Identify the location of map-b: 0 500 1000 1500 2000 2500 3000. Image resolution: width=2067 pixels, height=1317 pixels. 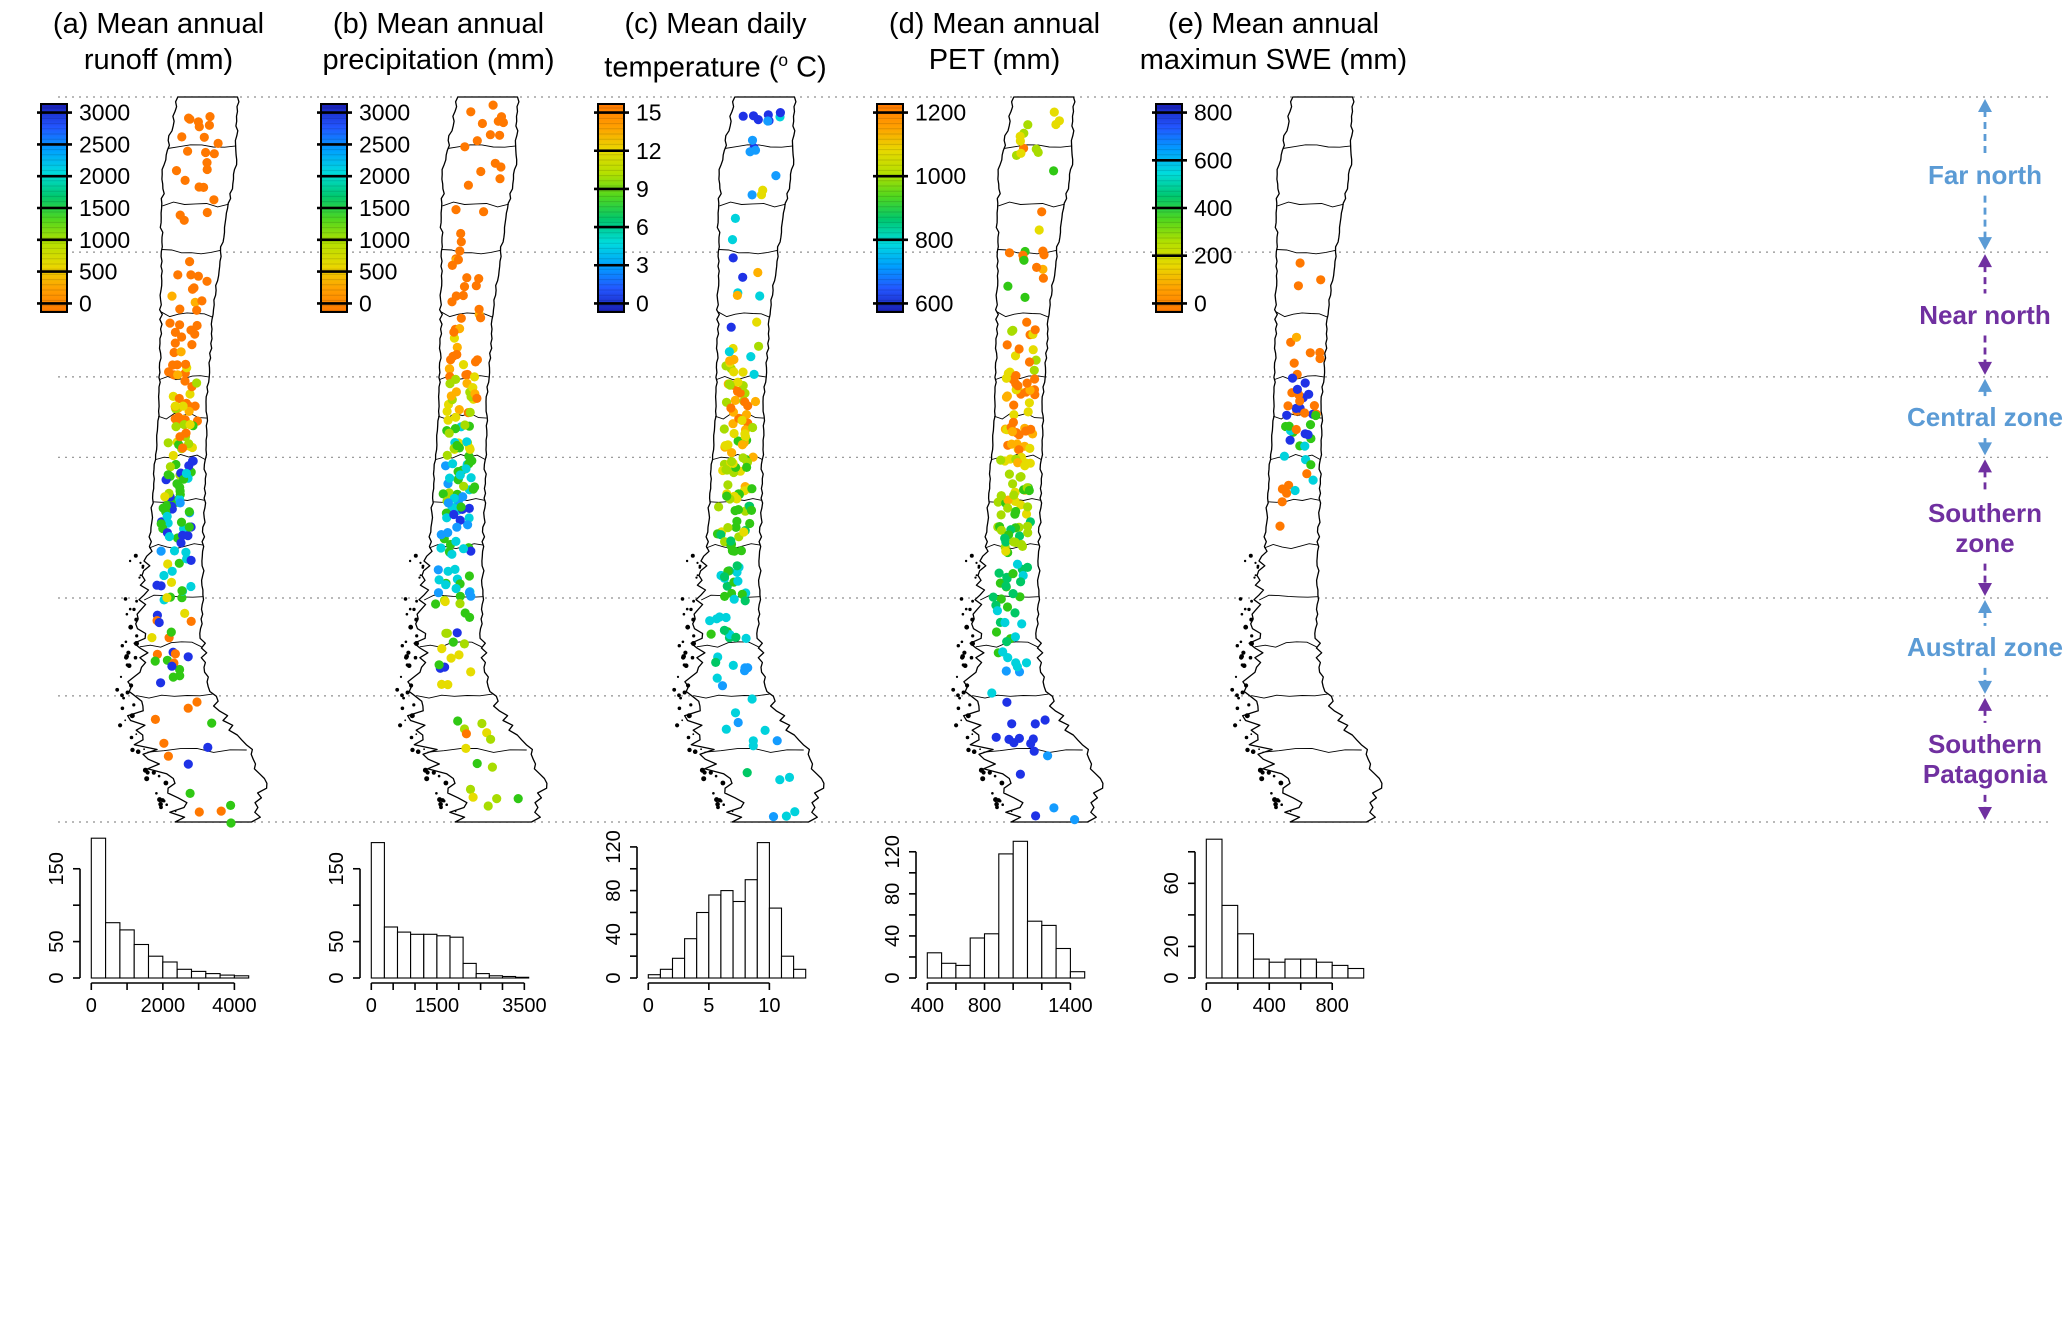
(432, 459).